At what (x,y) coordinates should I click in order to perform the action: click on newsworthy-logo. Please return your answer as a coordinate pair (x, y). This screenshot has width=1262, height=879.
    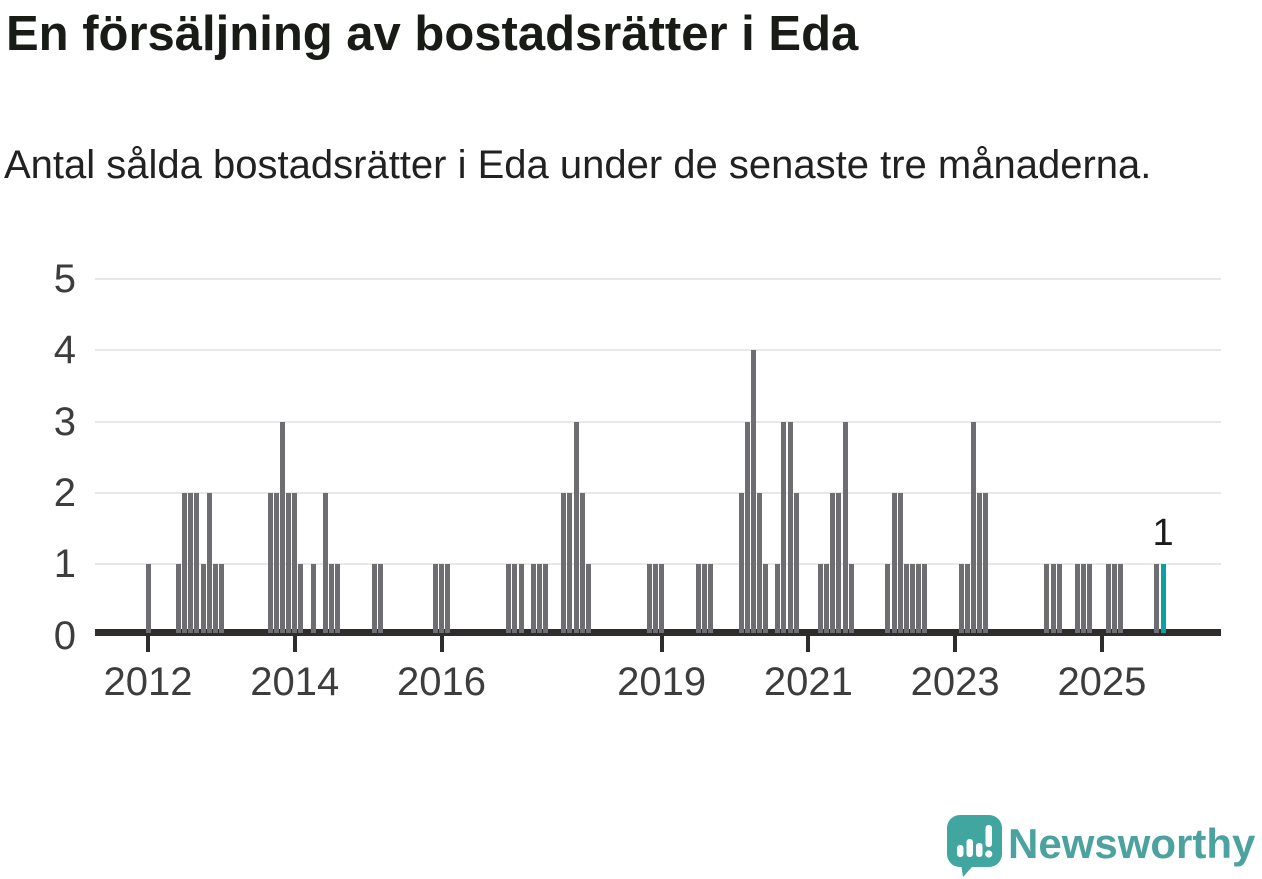
    Looking at the image, I should click on (975, 846).